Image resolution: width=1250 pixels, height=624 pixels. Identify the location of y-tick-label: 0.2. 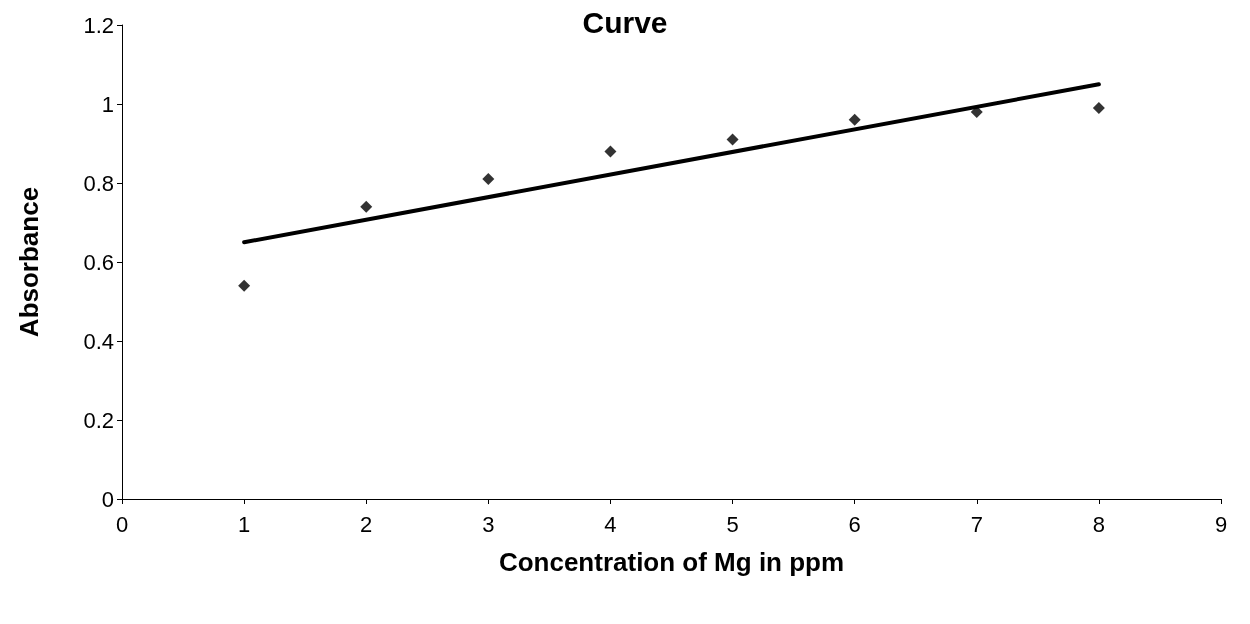
(98, 420).